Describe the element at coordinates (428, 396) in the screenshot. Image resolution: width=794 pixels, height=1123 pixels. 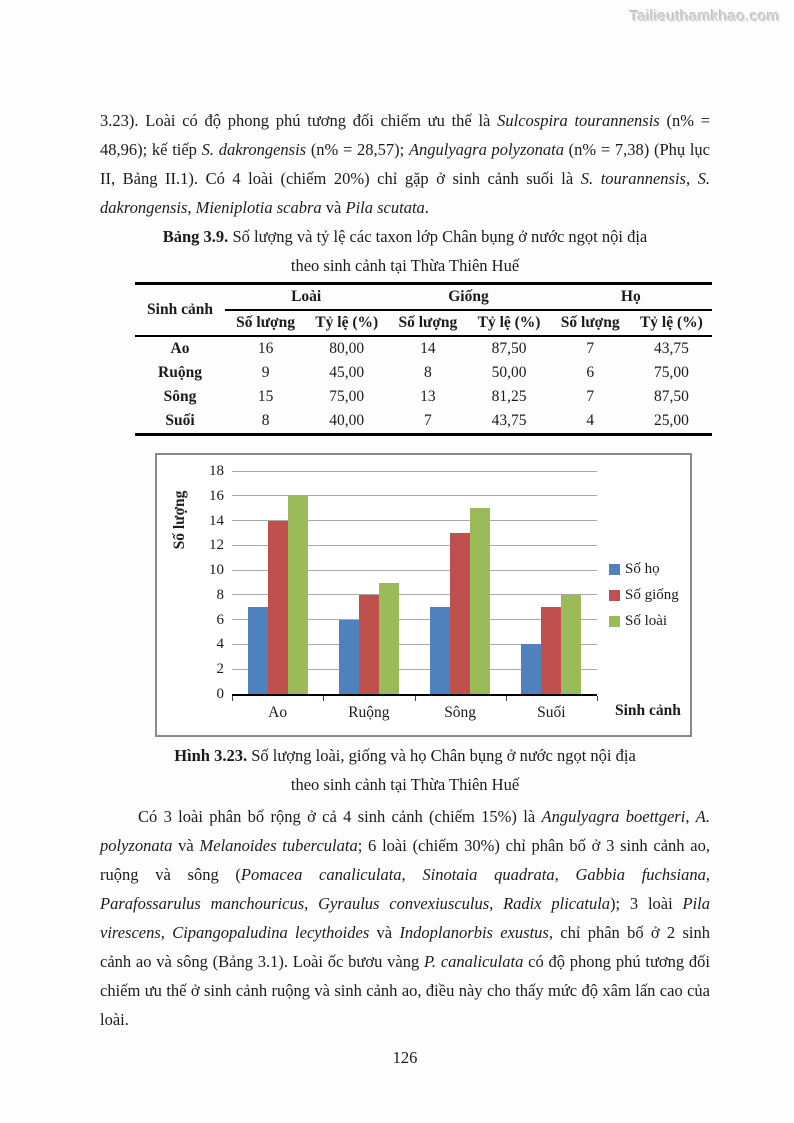
I see `table-cell: 13` at that location.